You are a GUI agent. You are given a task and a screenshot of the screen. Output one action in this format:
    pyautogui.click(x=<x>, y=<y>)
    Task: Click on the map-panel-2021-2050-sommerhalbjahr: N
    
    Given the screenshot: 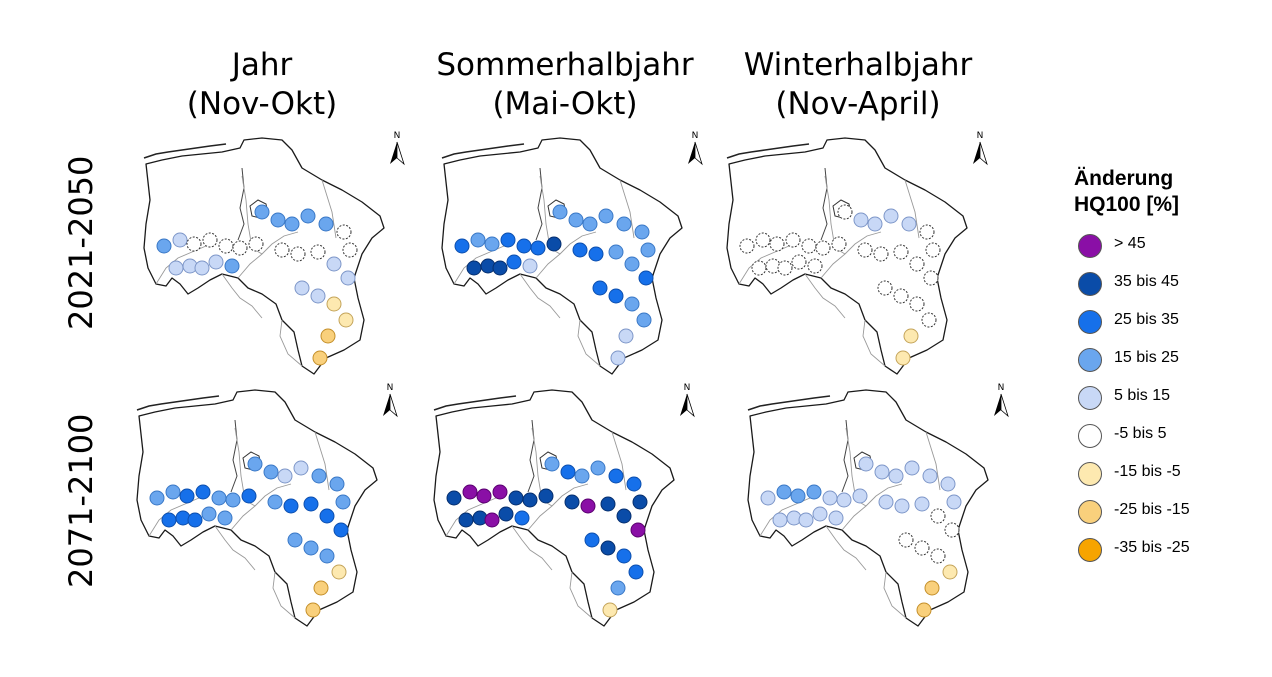 What is the action you would take?
    pyautogui.click(x=565, y=253)
    